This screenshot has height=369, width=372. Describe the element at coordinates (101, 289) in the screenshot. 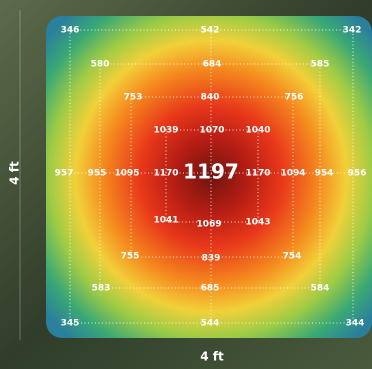

I see `ppfd-value: 583` at that location.